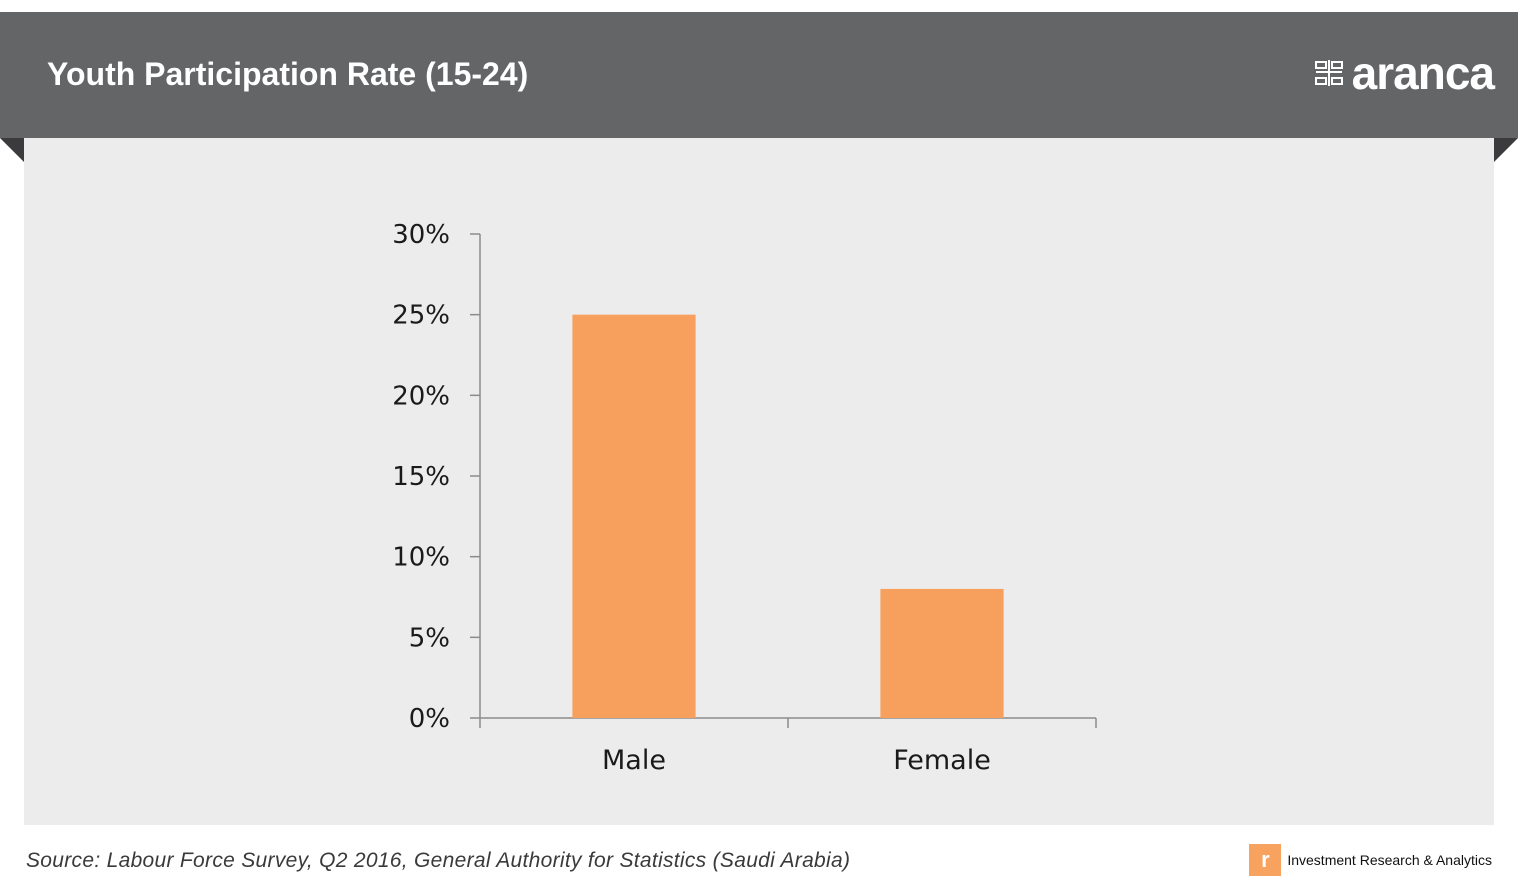 This screenshot has width=1518, height=896. I want to click on banner-fold-right, so click(1506, 150).